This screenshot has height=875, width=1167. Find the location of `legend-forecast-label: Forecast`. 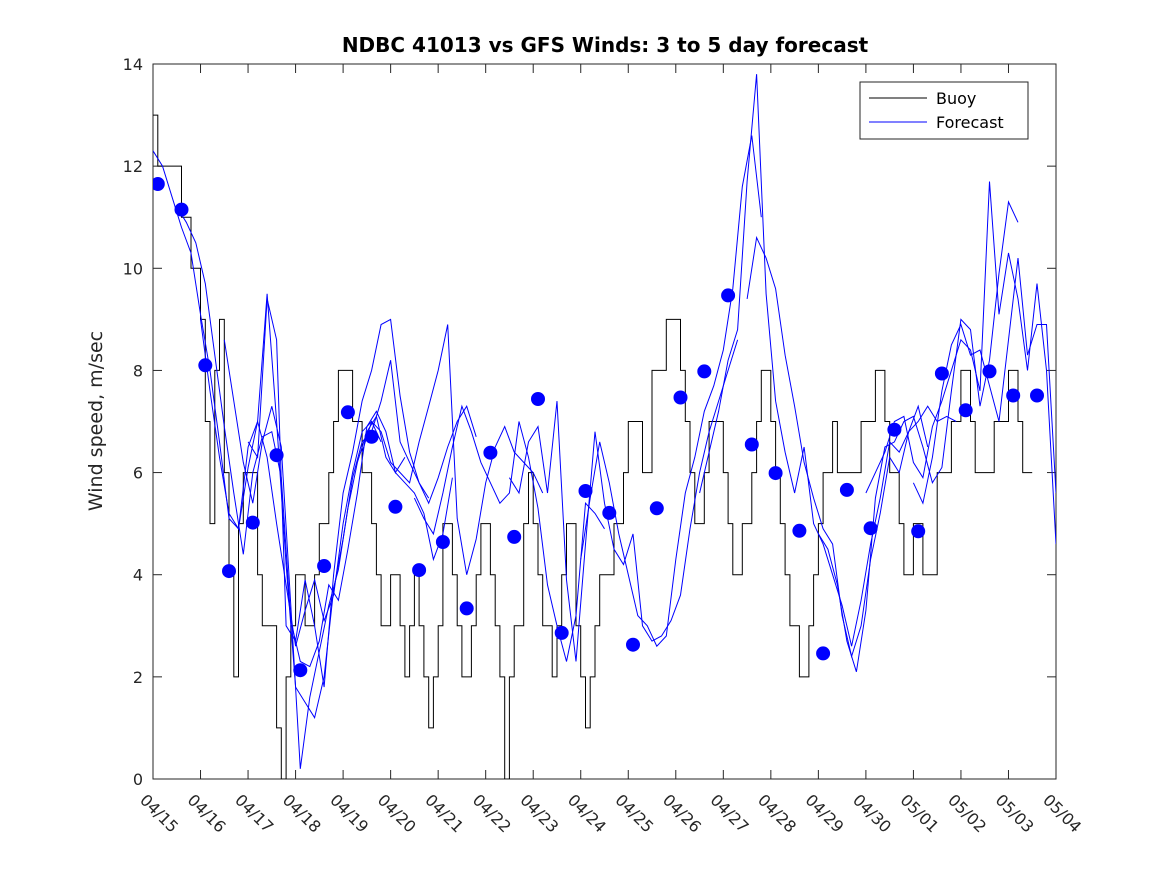

legend-forecast-label: Forecast is located at coordinates (970, 122).